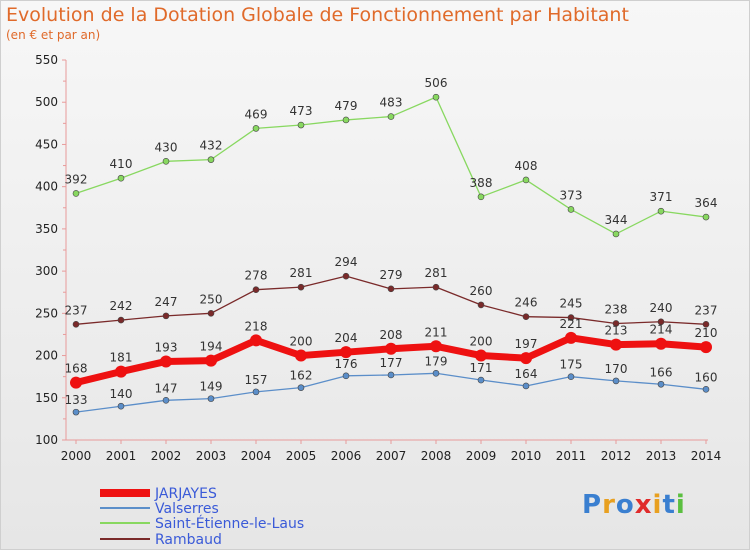 The image size is (750, 550). Describe the element at coordinates (571, 304) in the screenshot. I see `data-label: 245` at that location.